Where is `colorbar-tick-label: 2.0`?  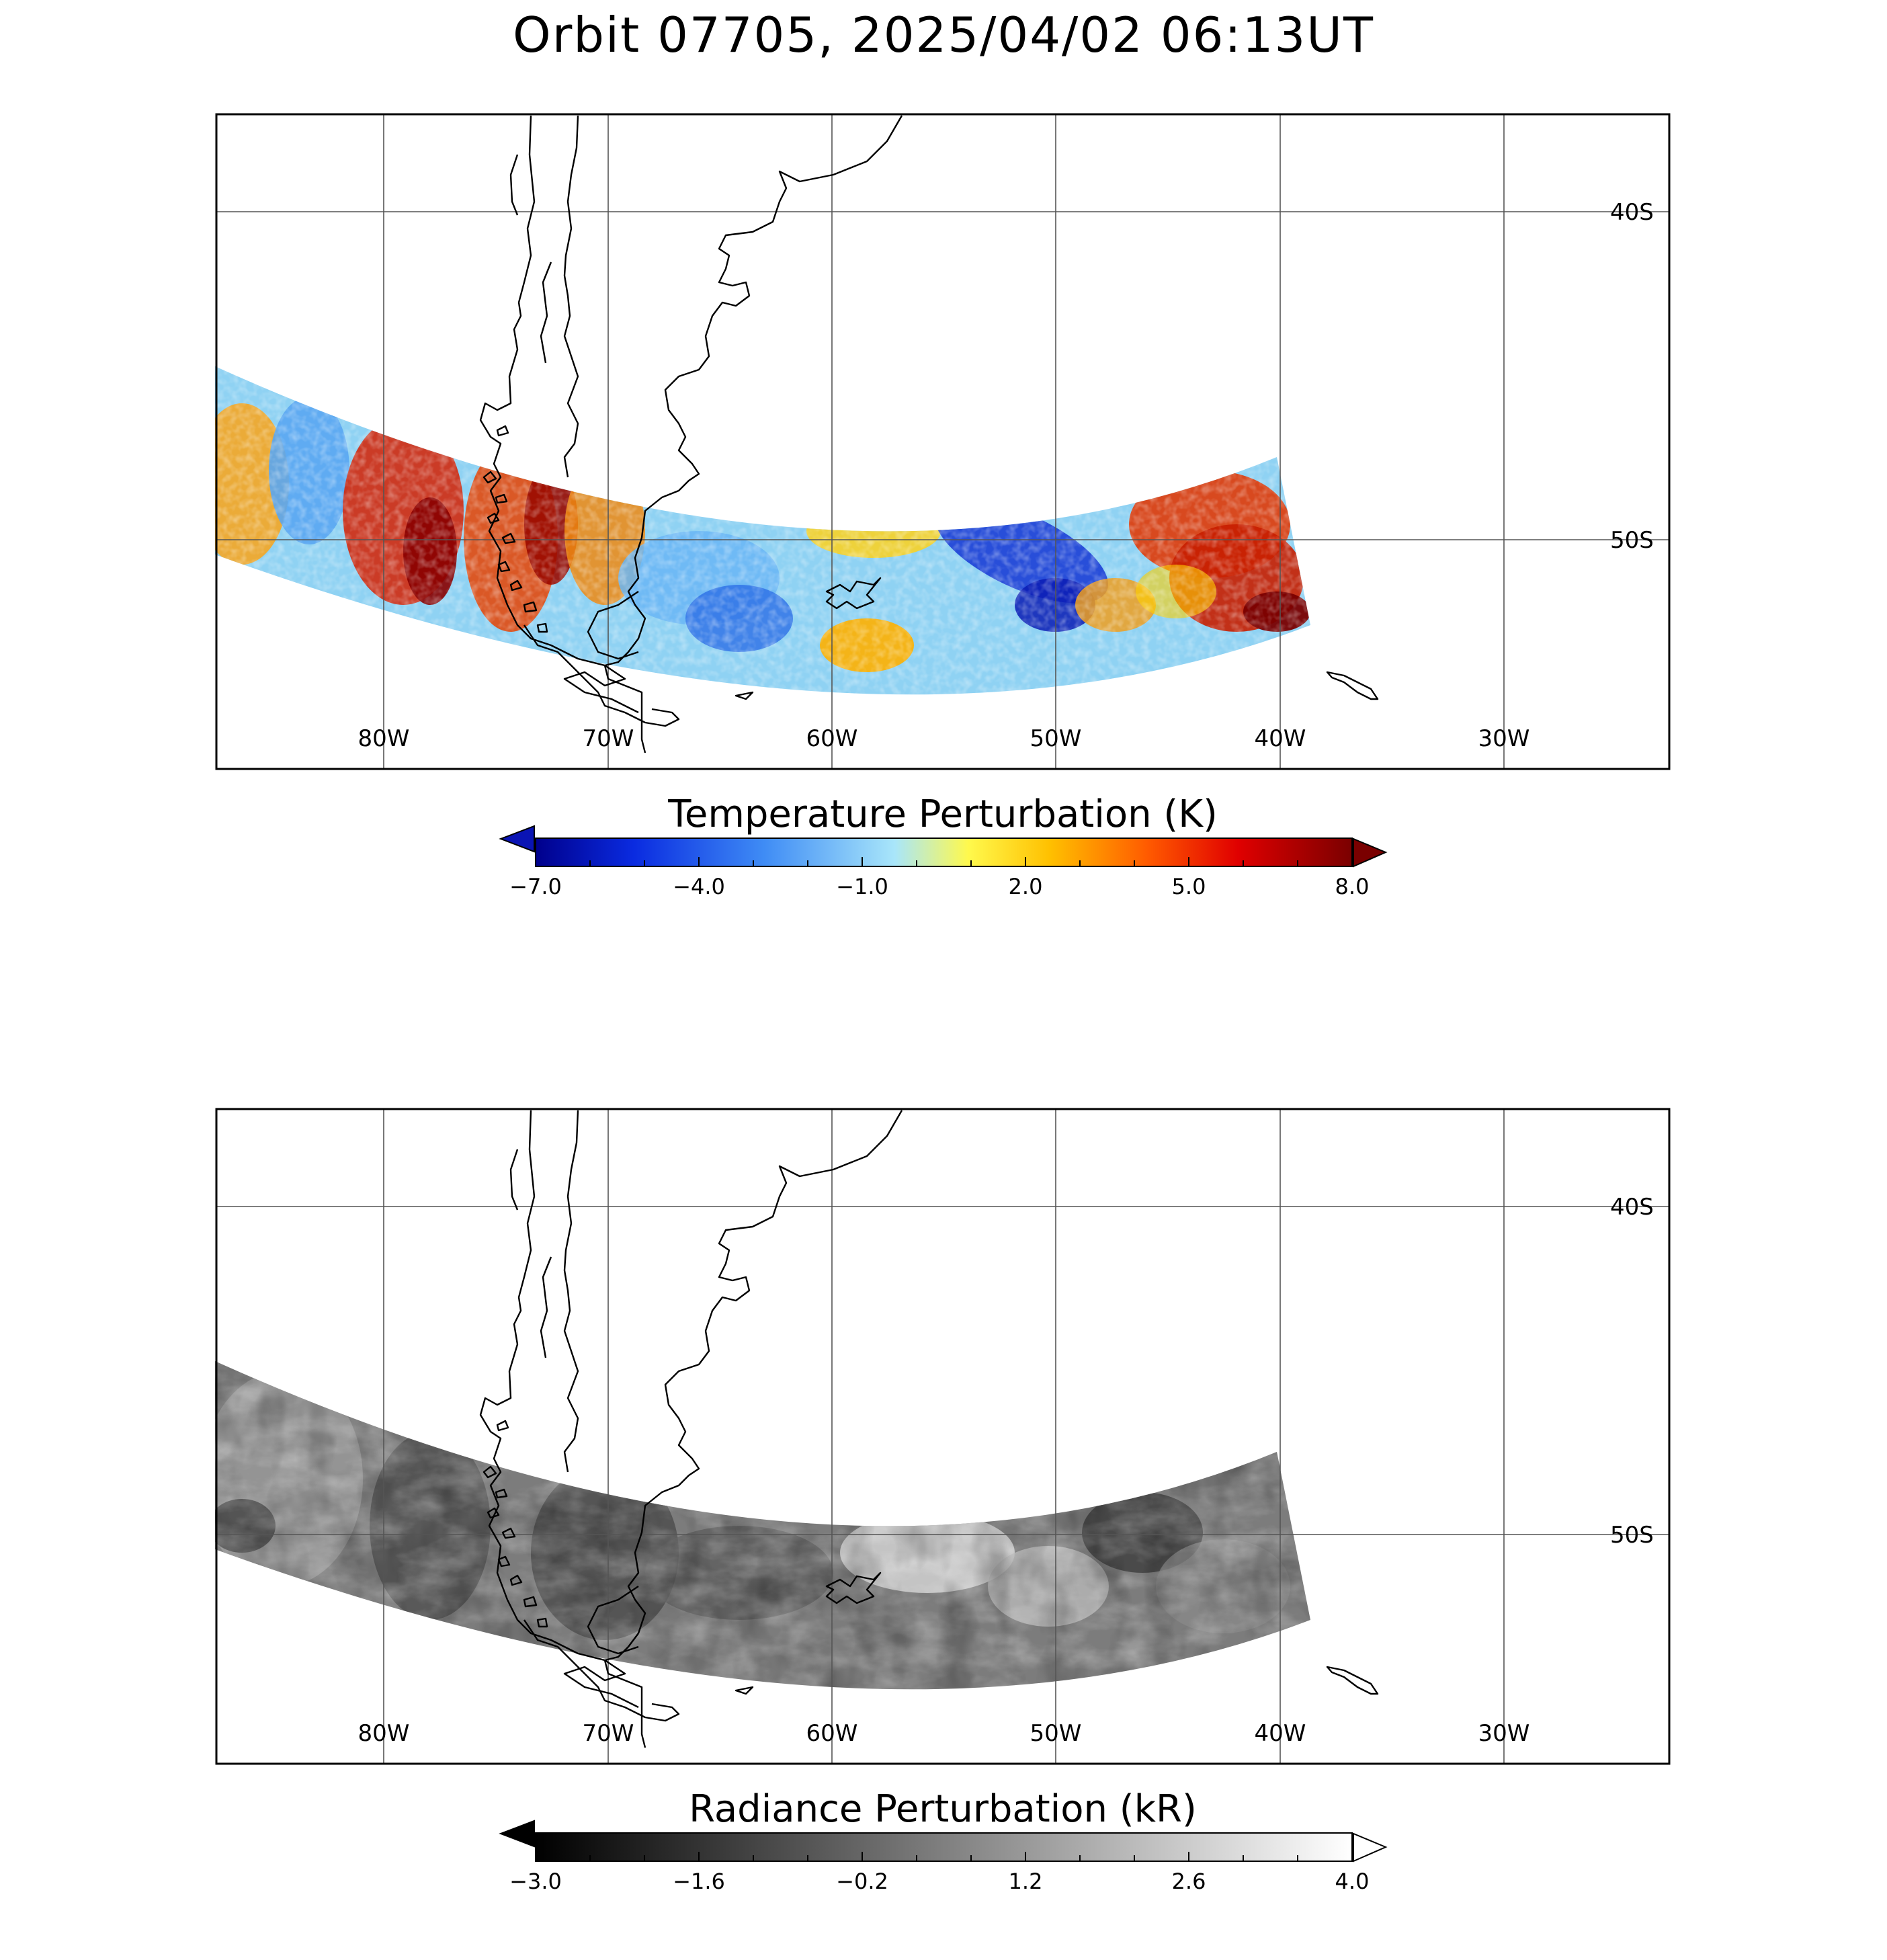
colorbar-tick-label: 2.0 is located at coordinates (1026, 886).